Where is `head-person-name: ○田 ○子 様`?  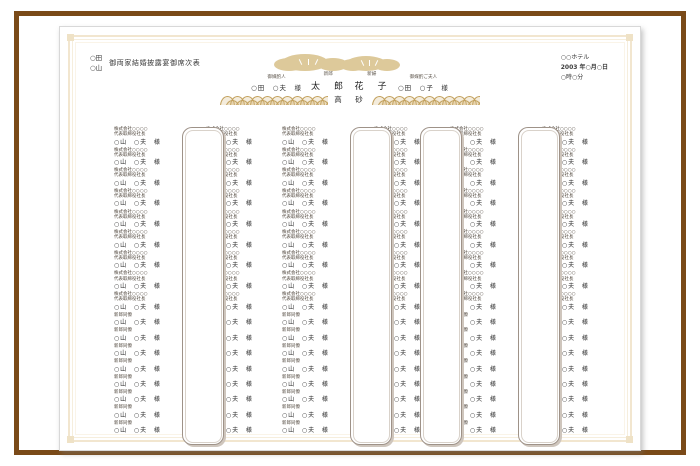 head-person-name: ○田 ○子 様 is located at coordinates (423, 87).